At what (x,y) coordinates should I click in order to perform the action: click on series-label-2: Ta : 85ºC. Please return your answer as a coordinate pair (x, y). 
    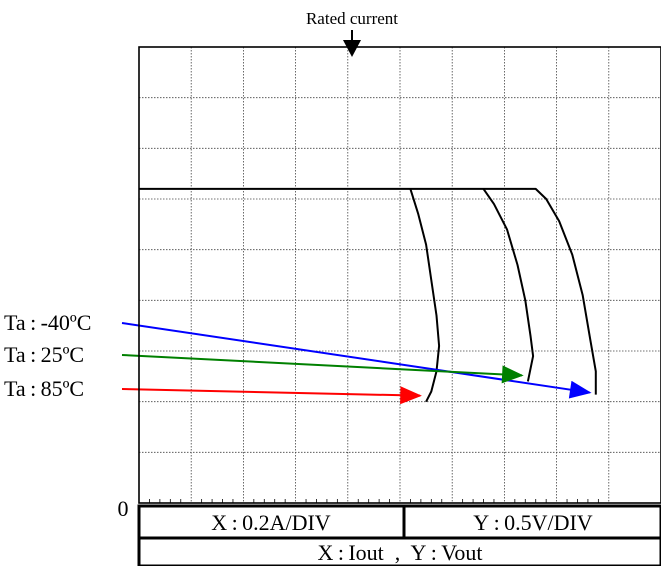
    Looking at the image, I should click on (44, 388).